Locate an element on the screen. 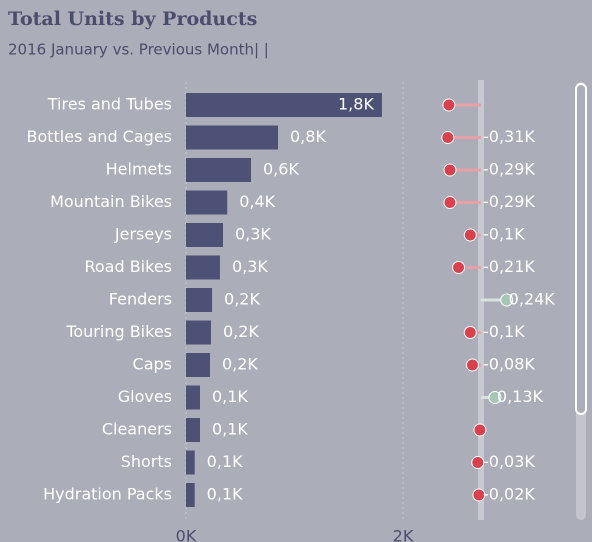  category-label: Mountain Bikes is located at coordinates (111, 201).